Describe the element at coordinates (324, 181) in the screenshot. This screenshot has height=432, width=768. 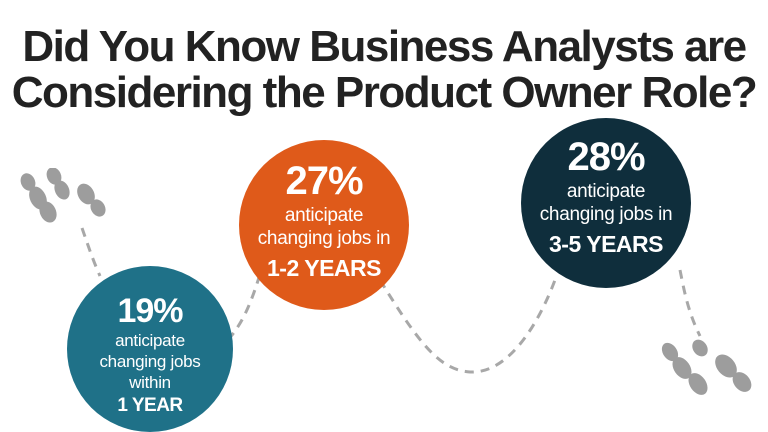
I see `stat-percent: 27%` at that location.